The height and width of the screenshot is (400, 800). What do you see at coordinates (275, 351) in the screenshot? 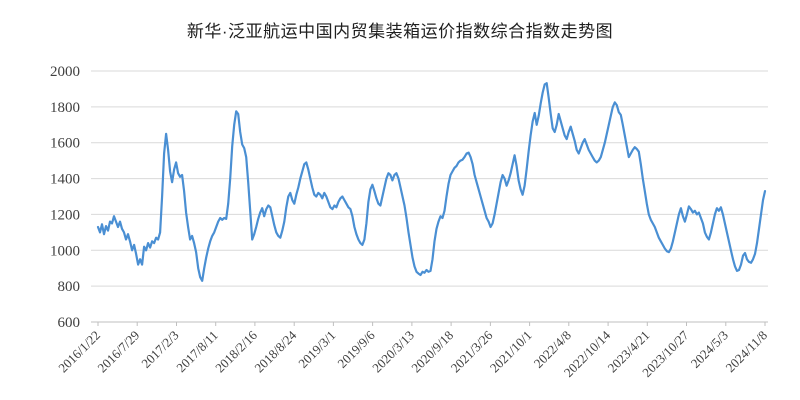
I see `x-axis-label: 2018/8/24` at bounding box center [275, 351].